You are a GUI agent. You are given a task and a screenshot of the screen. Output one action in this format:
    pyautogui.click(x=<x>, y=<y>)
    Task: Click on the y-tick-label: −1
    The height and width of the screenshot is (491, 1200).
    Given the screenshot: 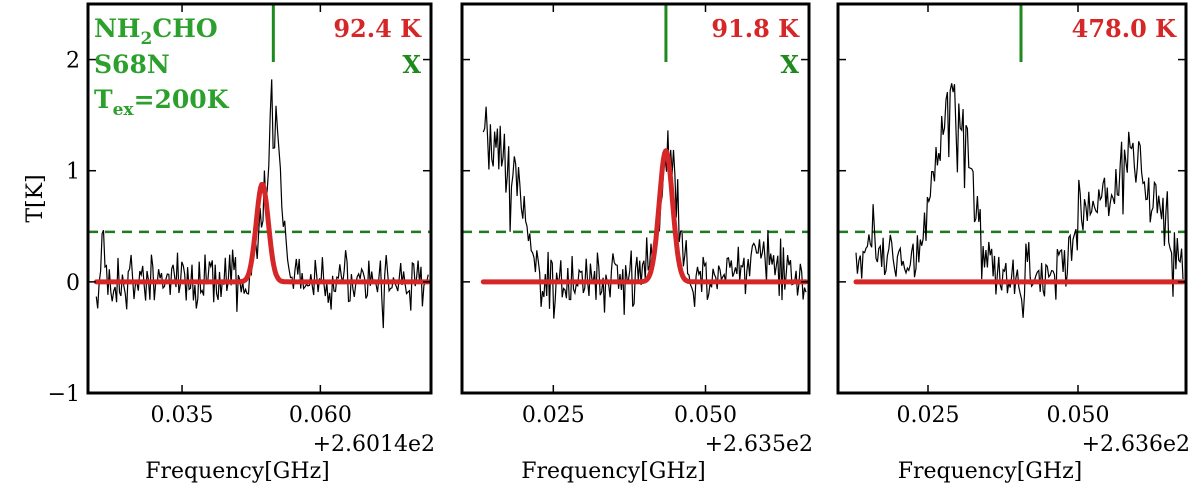 What is the action you would take?
    pyautogui.click(x=64, y=394)
    